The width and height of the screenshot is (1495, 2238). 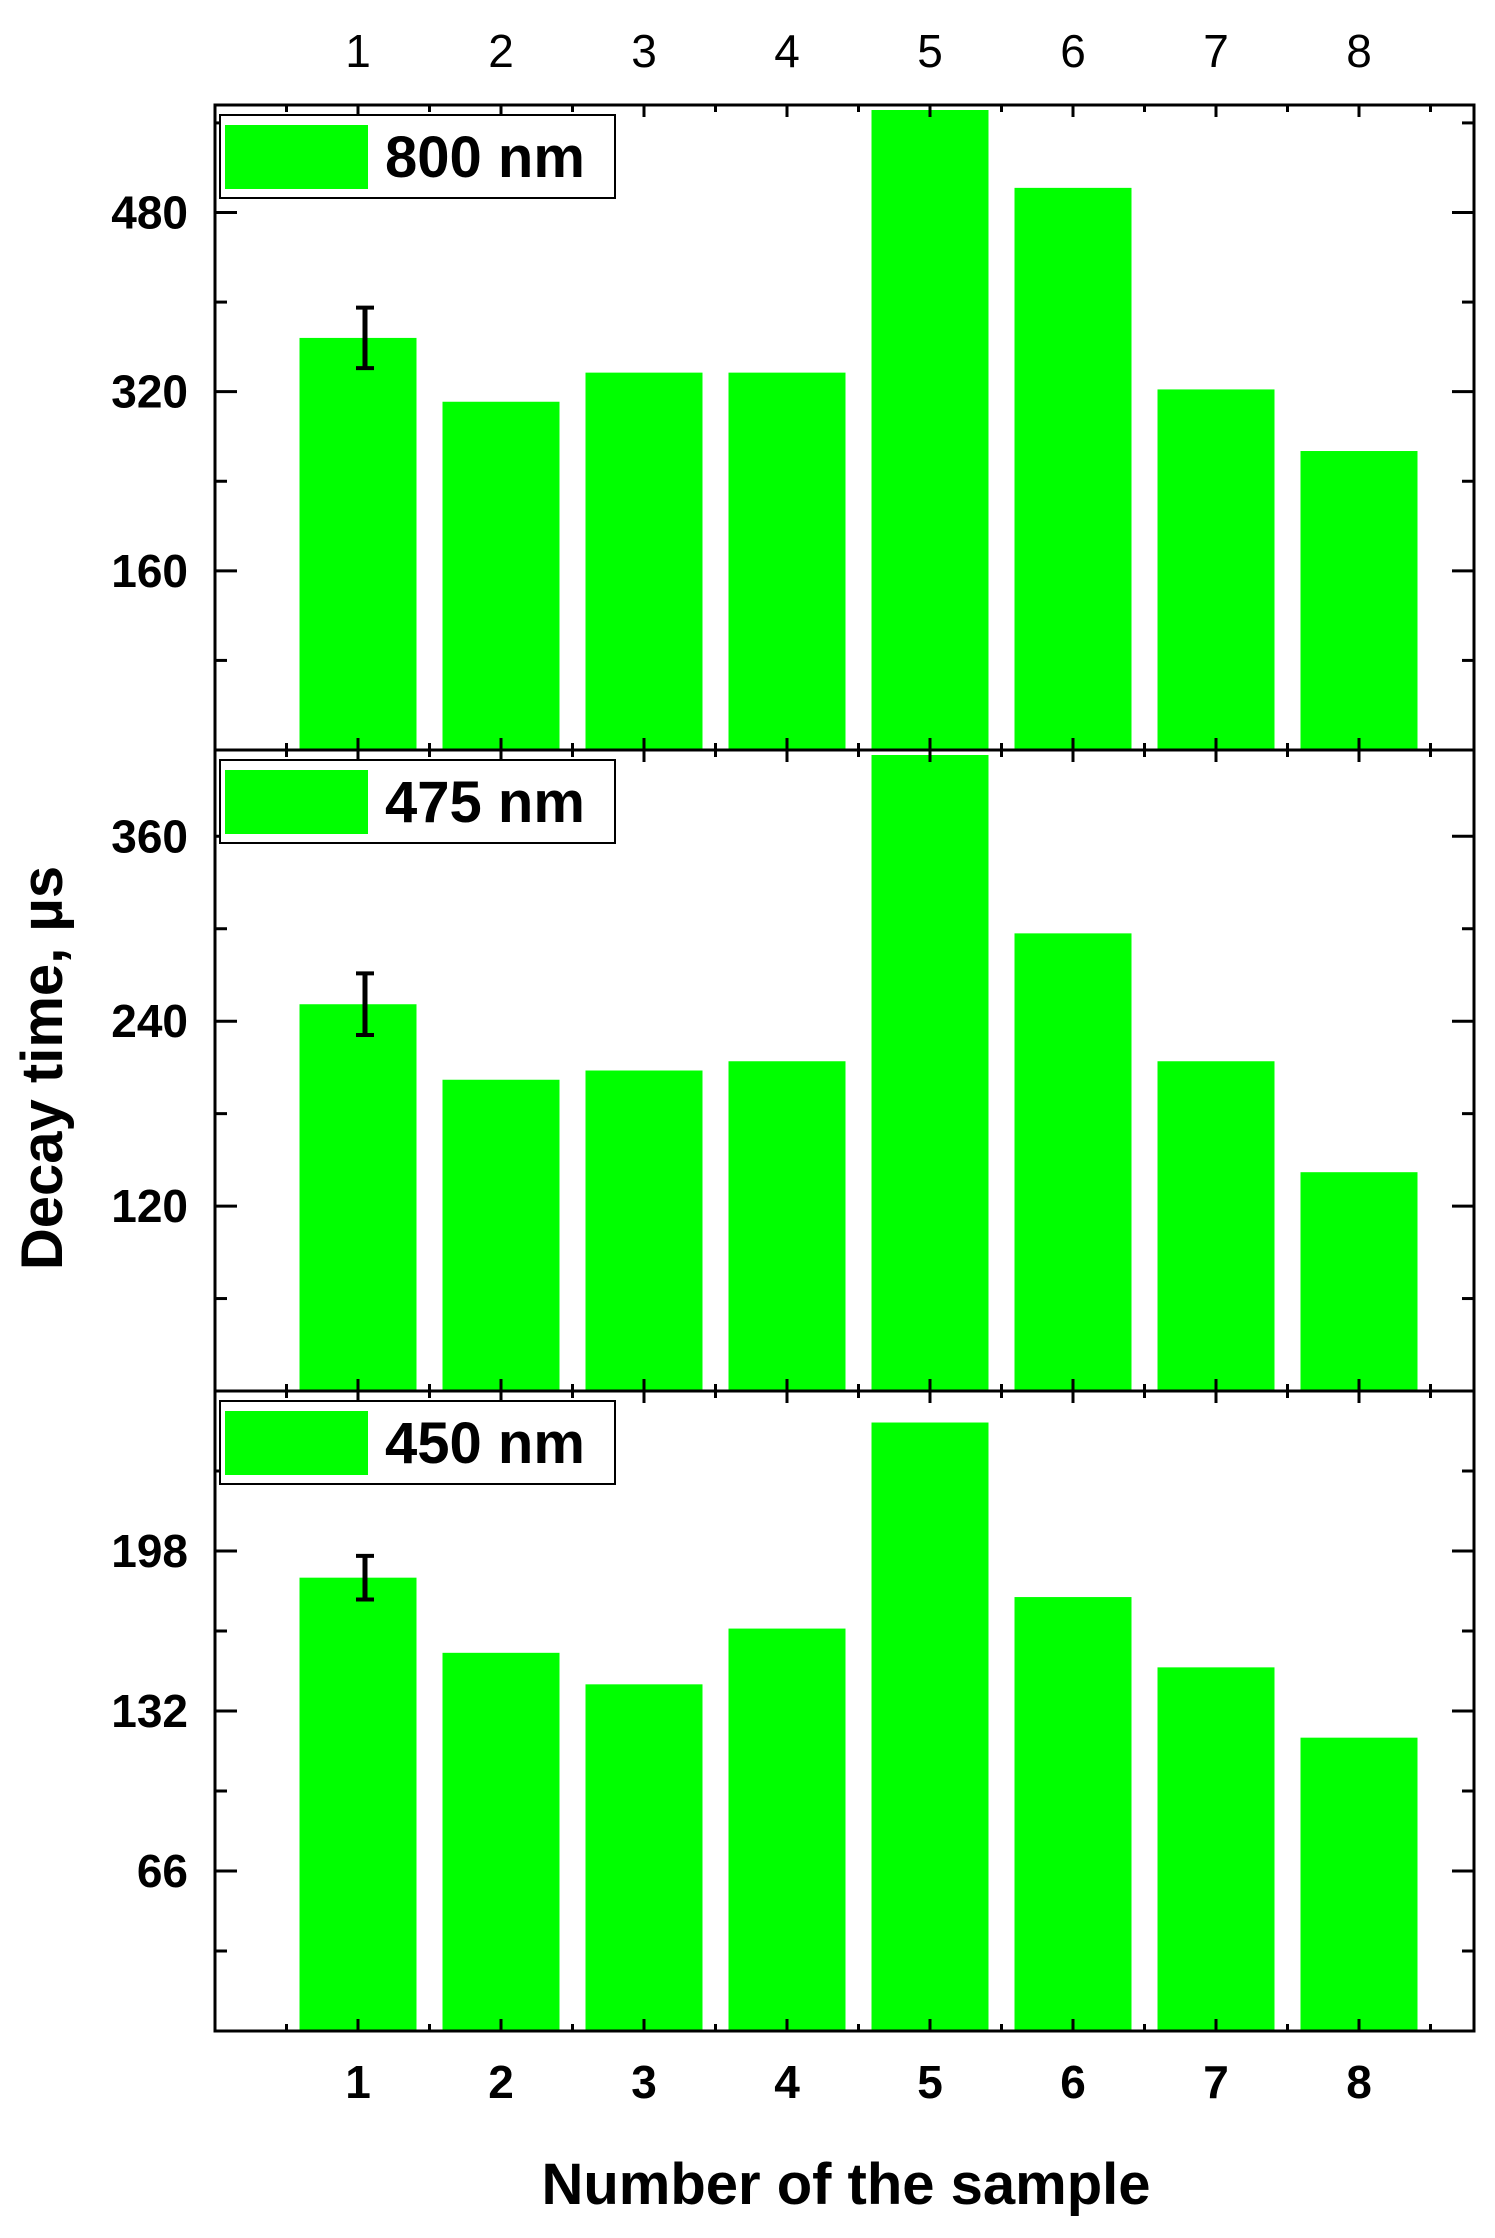 I want to click on y-tick-label-panel-3: 198, so click(x=149, y=1551).